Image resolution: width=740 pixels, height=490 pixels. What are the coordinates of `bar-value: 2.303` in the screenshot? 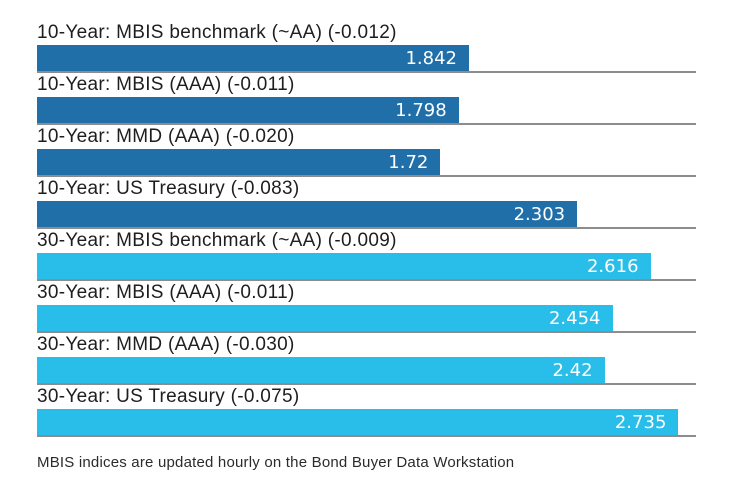 It's located at (539, 214).